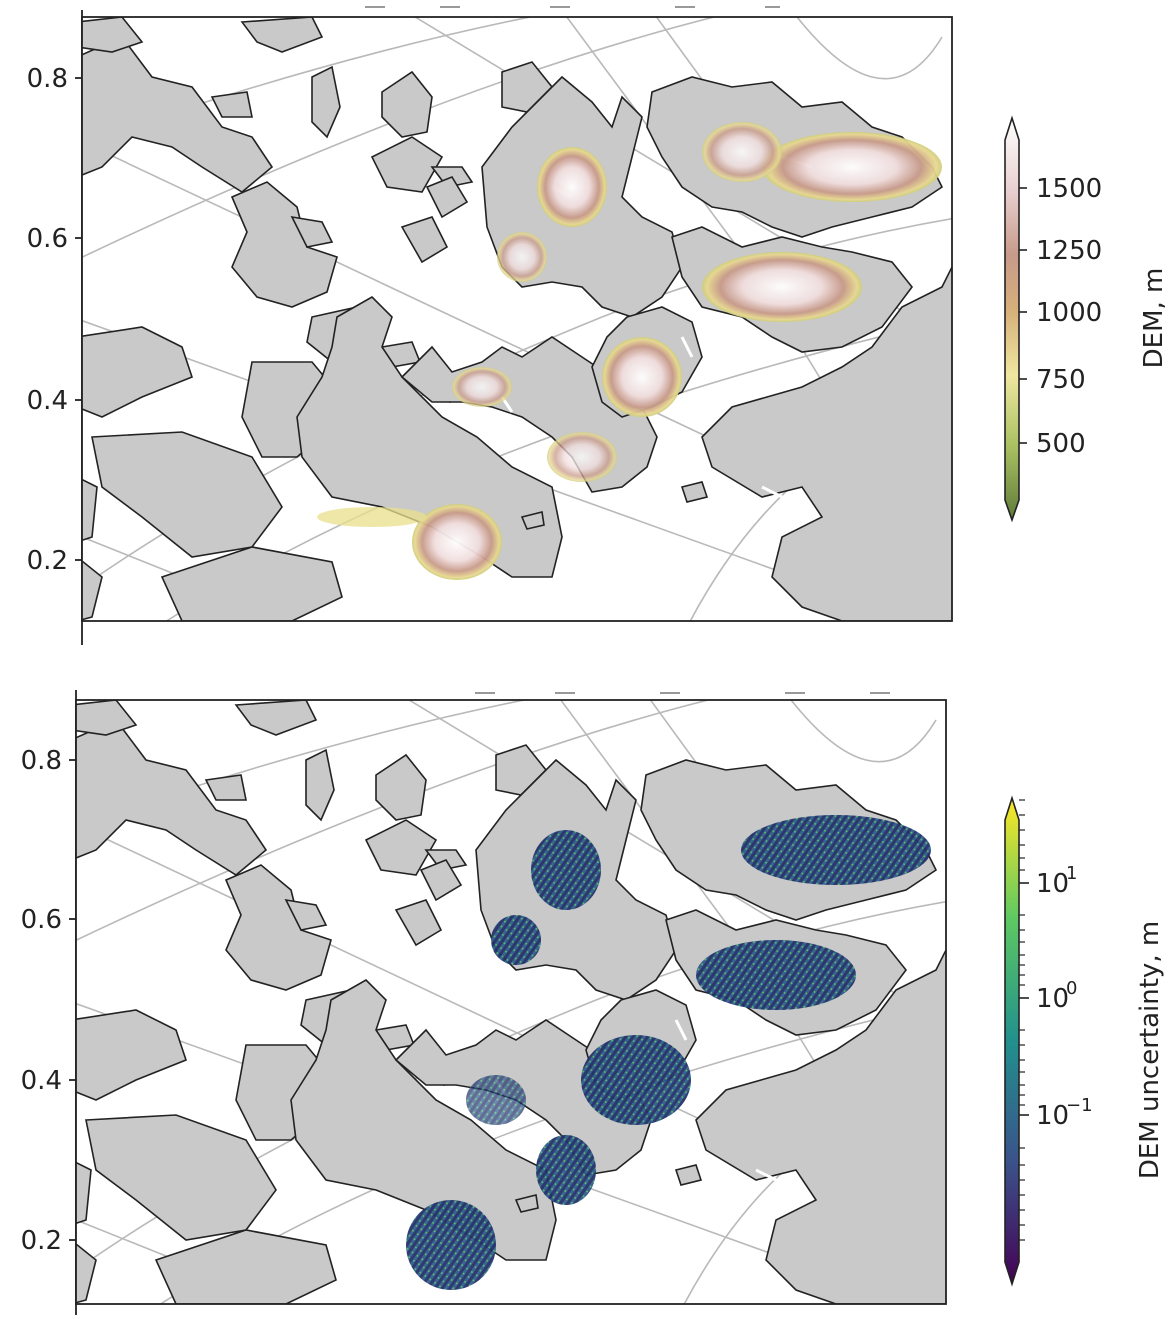  I want to click on colorbar-tick-label: 1250, so click(1069, 251).